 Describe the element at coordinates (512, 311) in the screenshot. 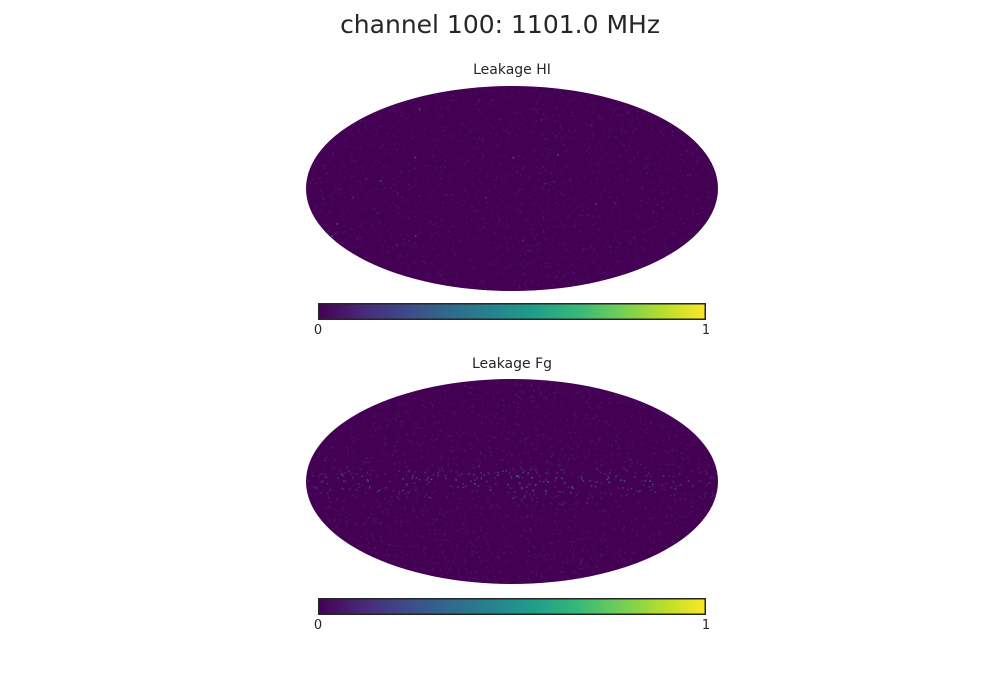

I see `colorbar-leakage-hi` at that location.